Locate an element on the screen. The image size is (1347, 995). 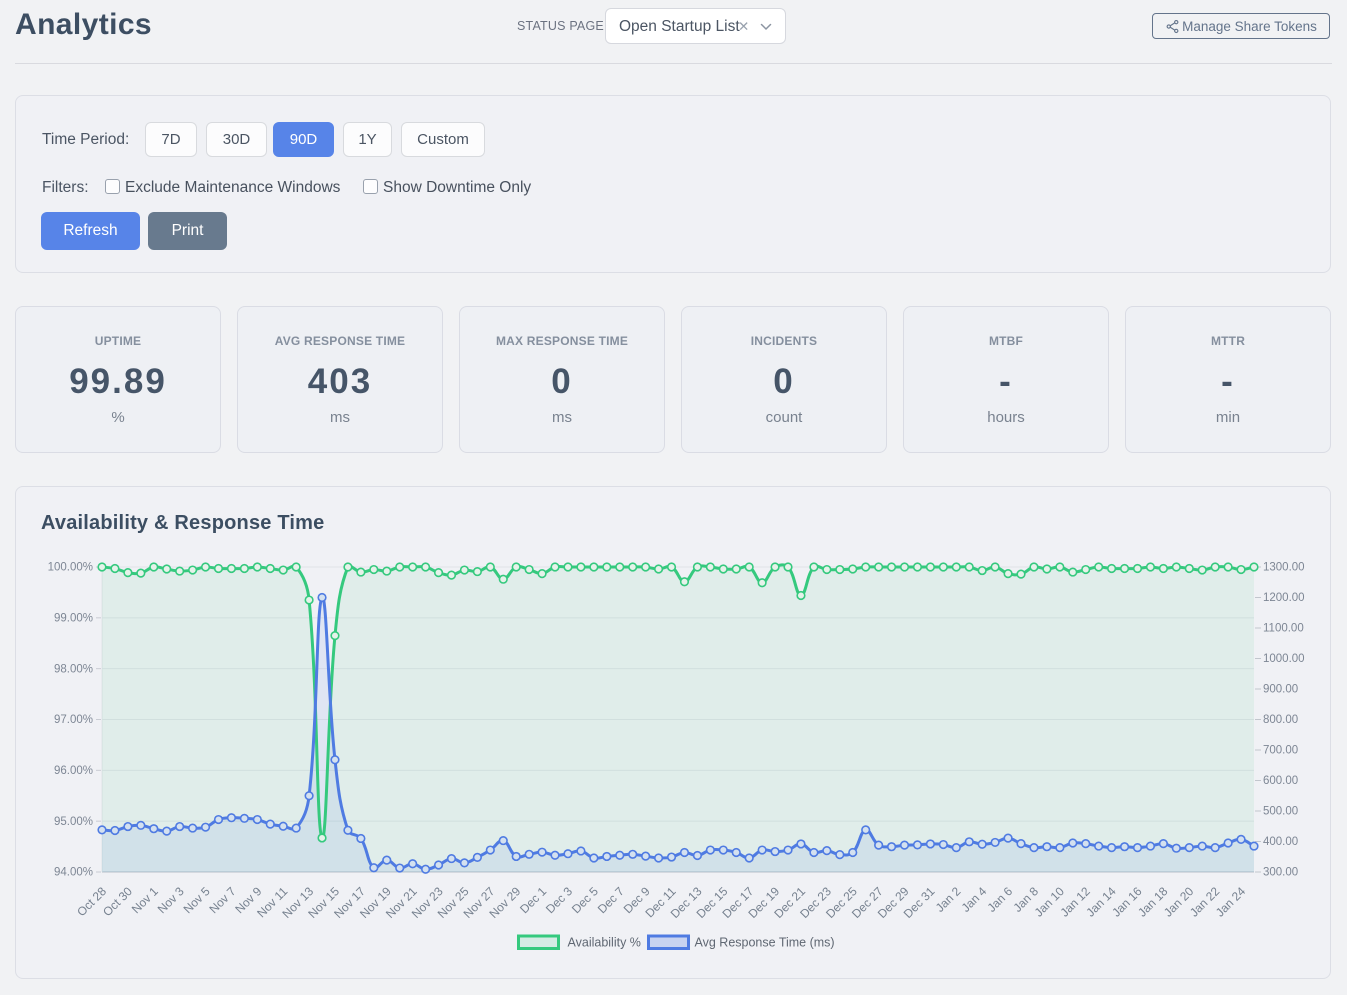
svg-text: 96.00% is located at coordinates (73, 771).